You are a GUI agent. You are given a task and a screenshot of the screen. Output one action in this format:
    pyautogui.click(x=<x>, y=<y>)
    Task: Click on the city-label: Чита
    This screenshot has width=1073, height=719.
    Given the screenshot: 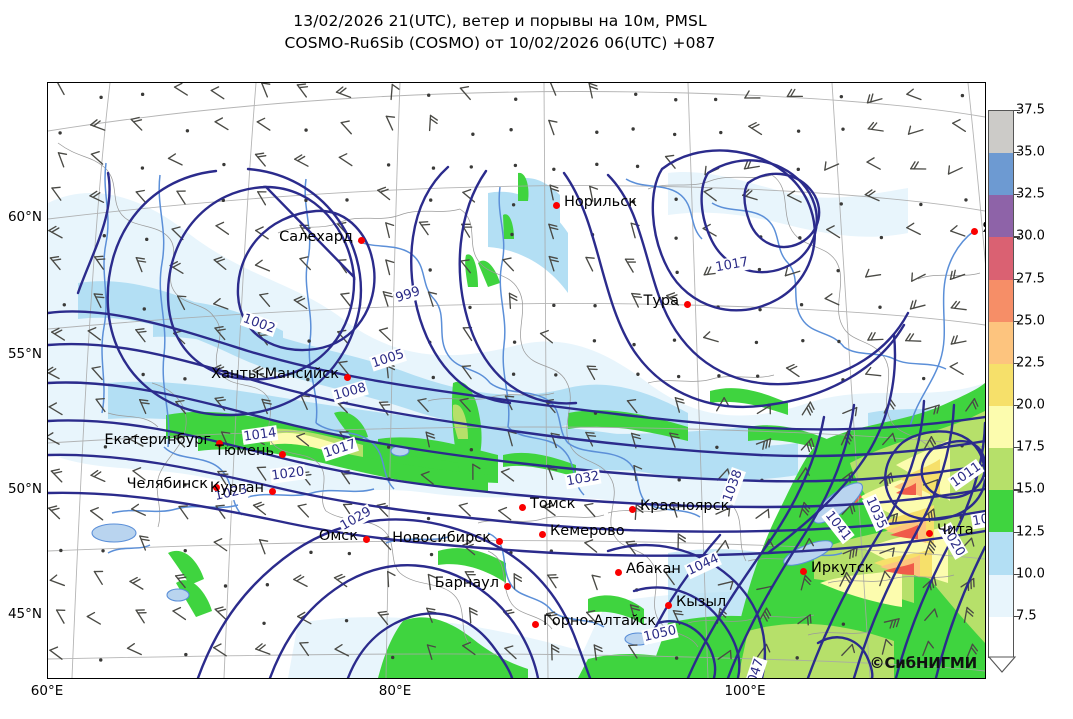 What is the action you would take?
    pyautogui.click(x=955, y=530)
    